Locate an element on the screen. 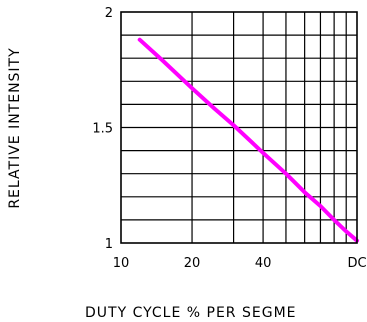  x-tick-label: 10 is located at coordinates (121, 263).